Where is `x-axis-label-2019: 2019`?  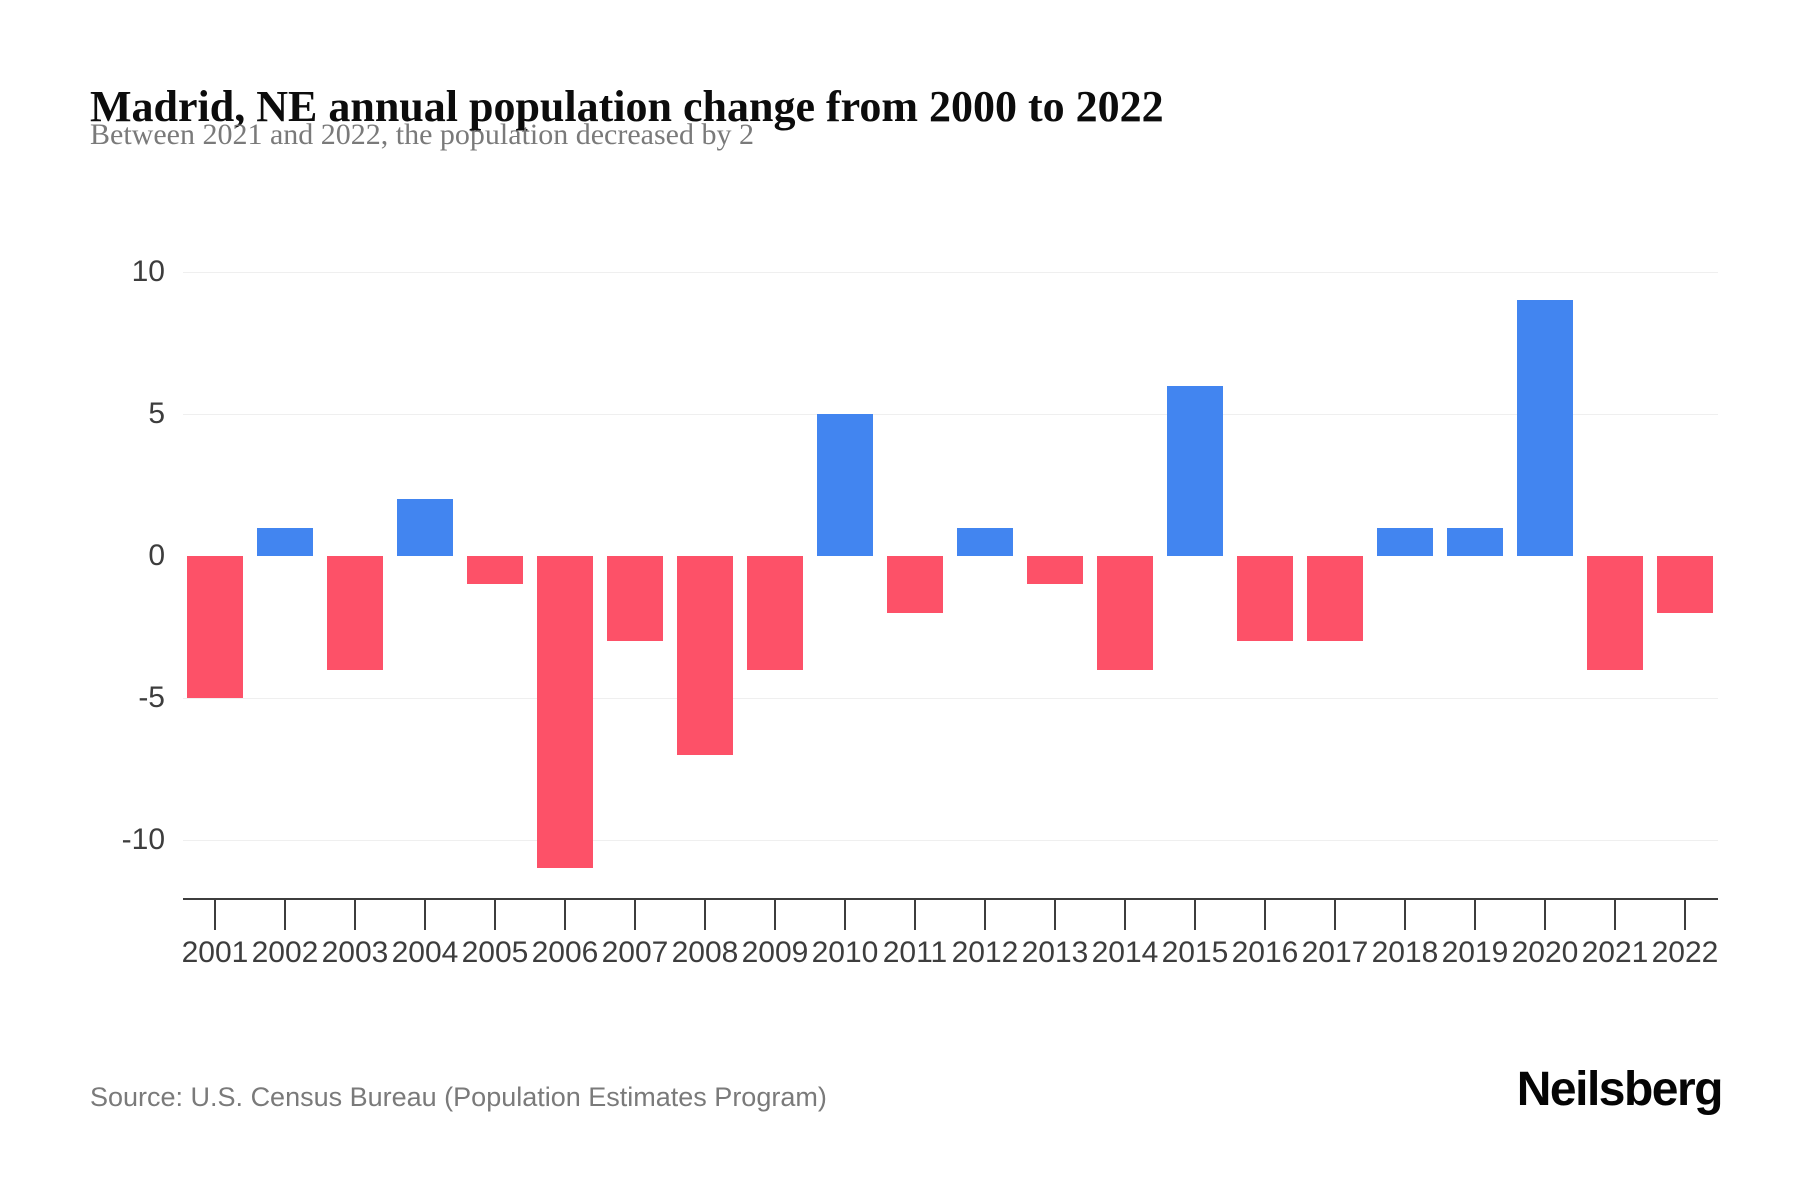 x-axis-label-2019: 2019 is located at coordinates (1475, 952).